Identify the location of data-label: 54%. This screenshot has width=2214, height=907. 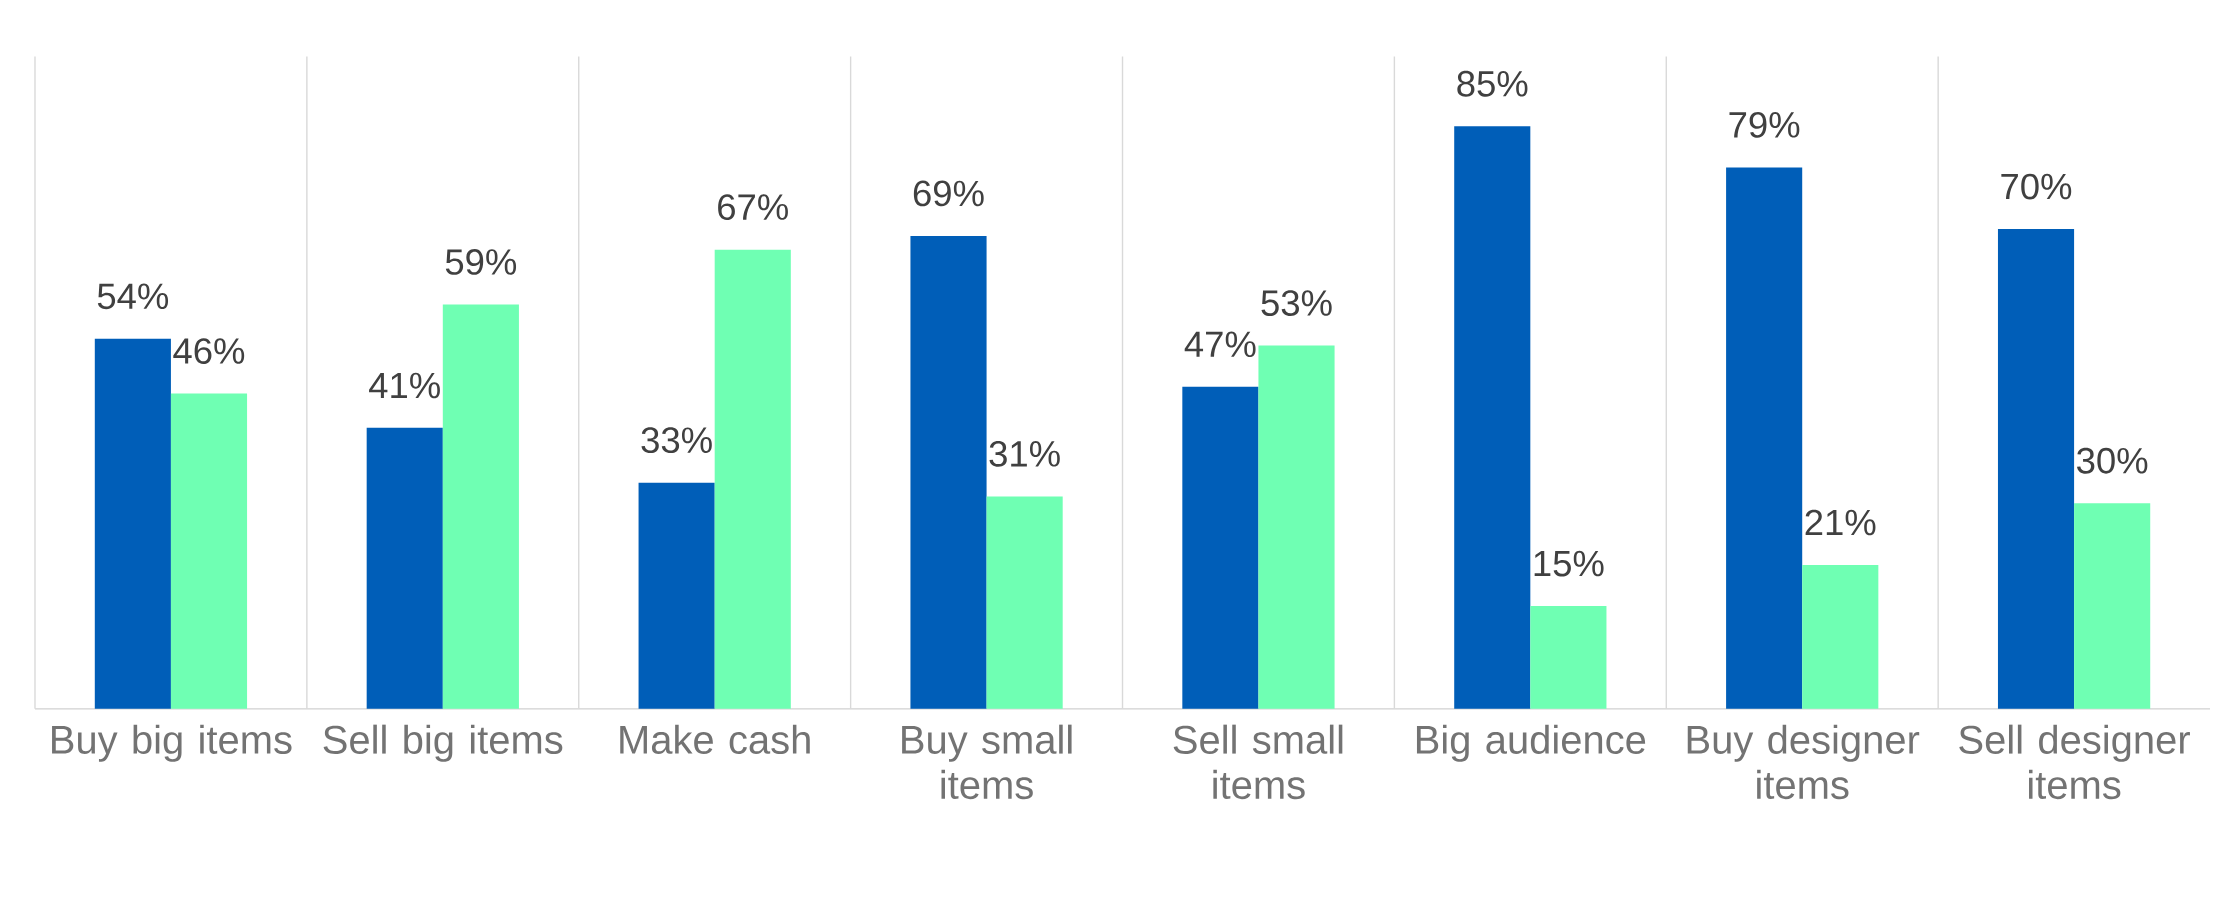
(133, 296).